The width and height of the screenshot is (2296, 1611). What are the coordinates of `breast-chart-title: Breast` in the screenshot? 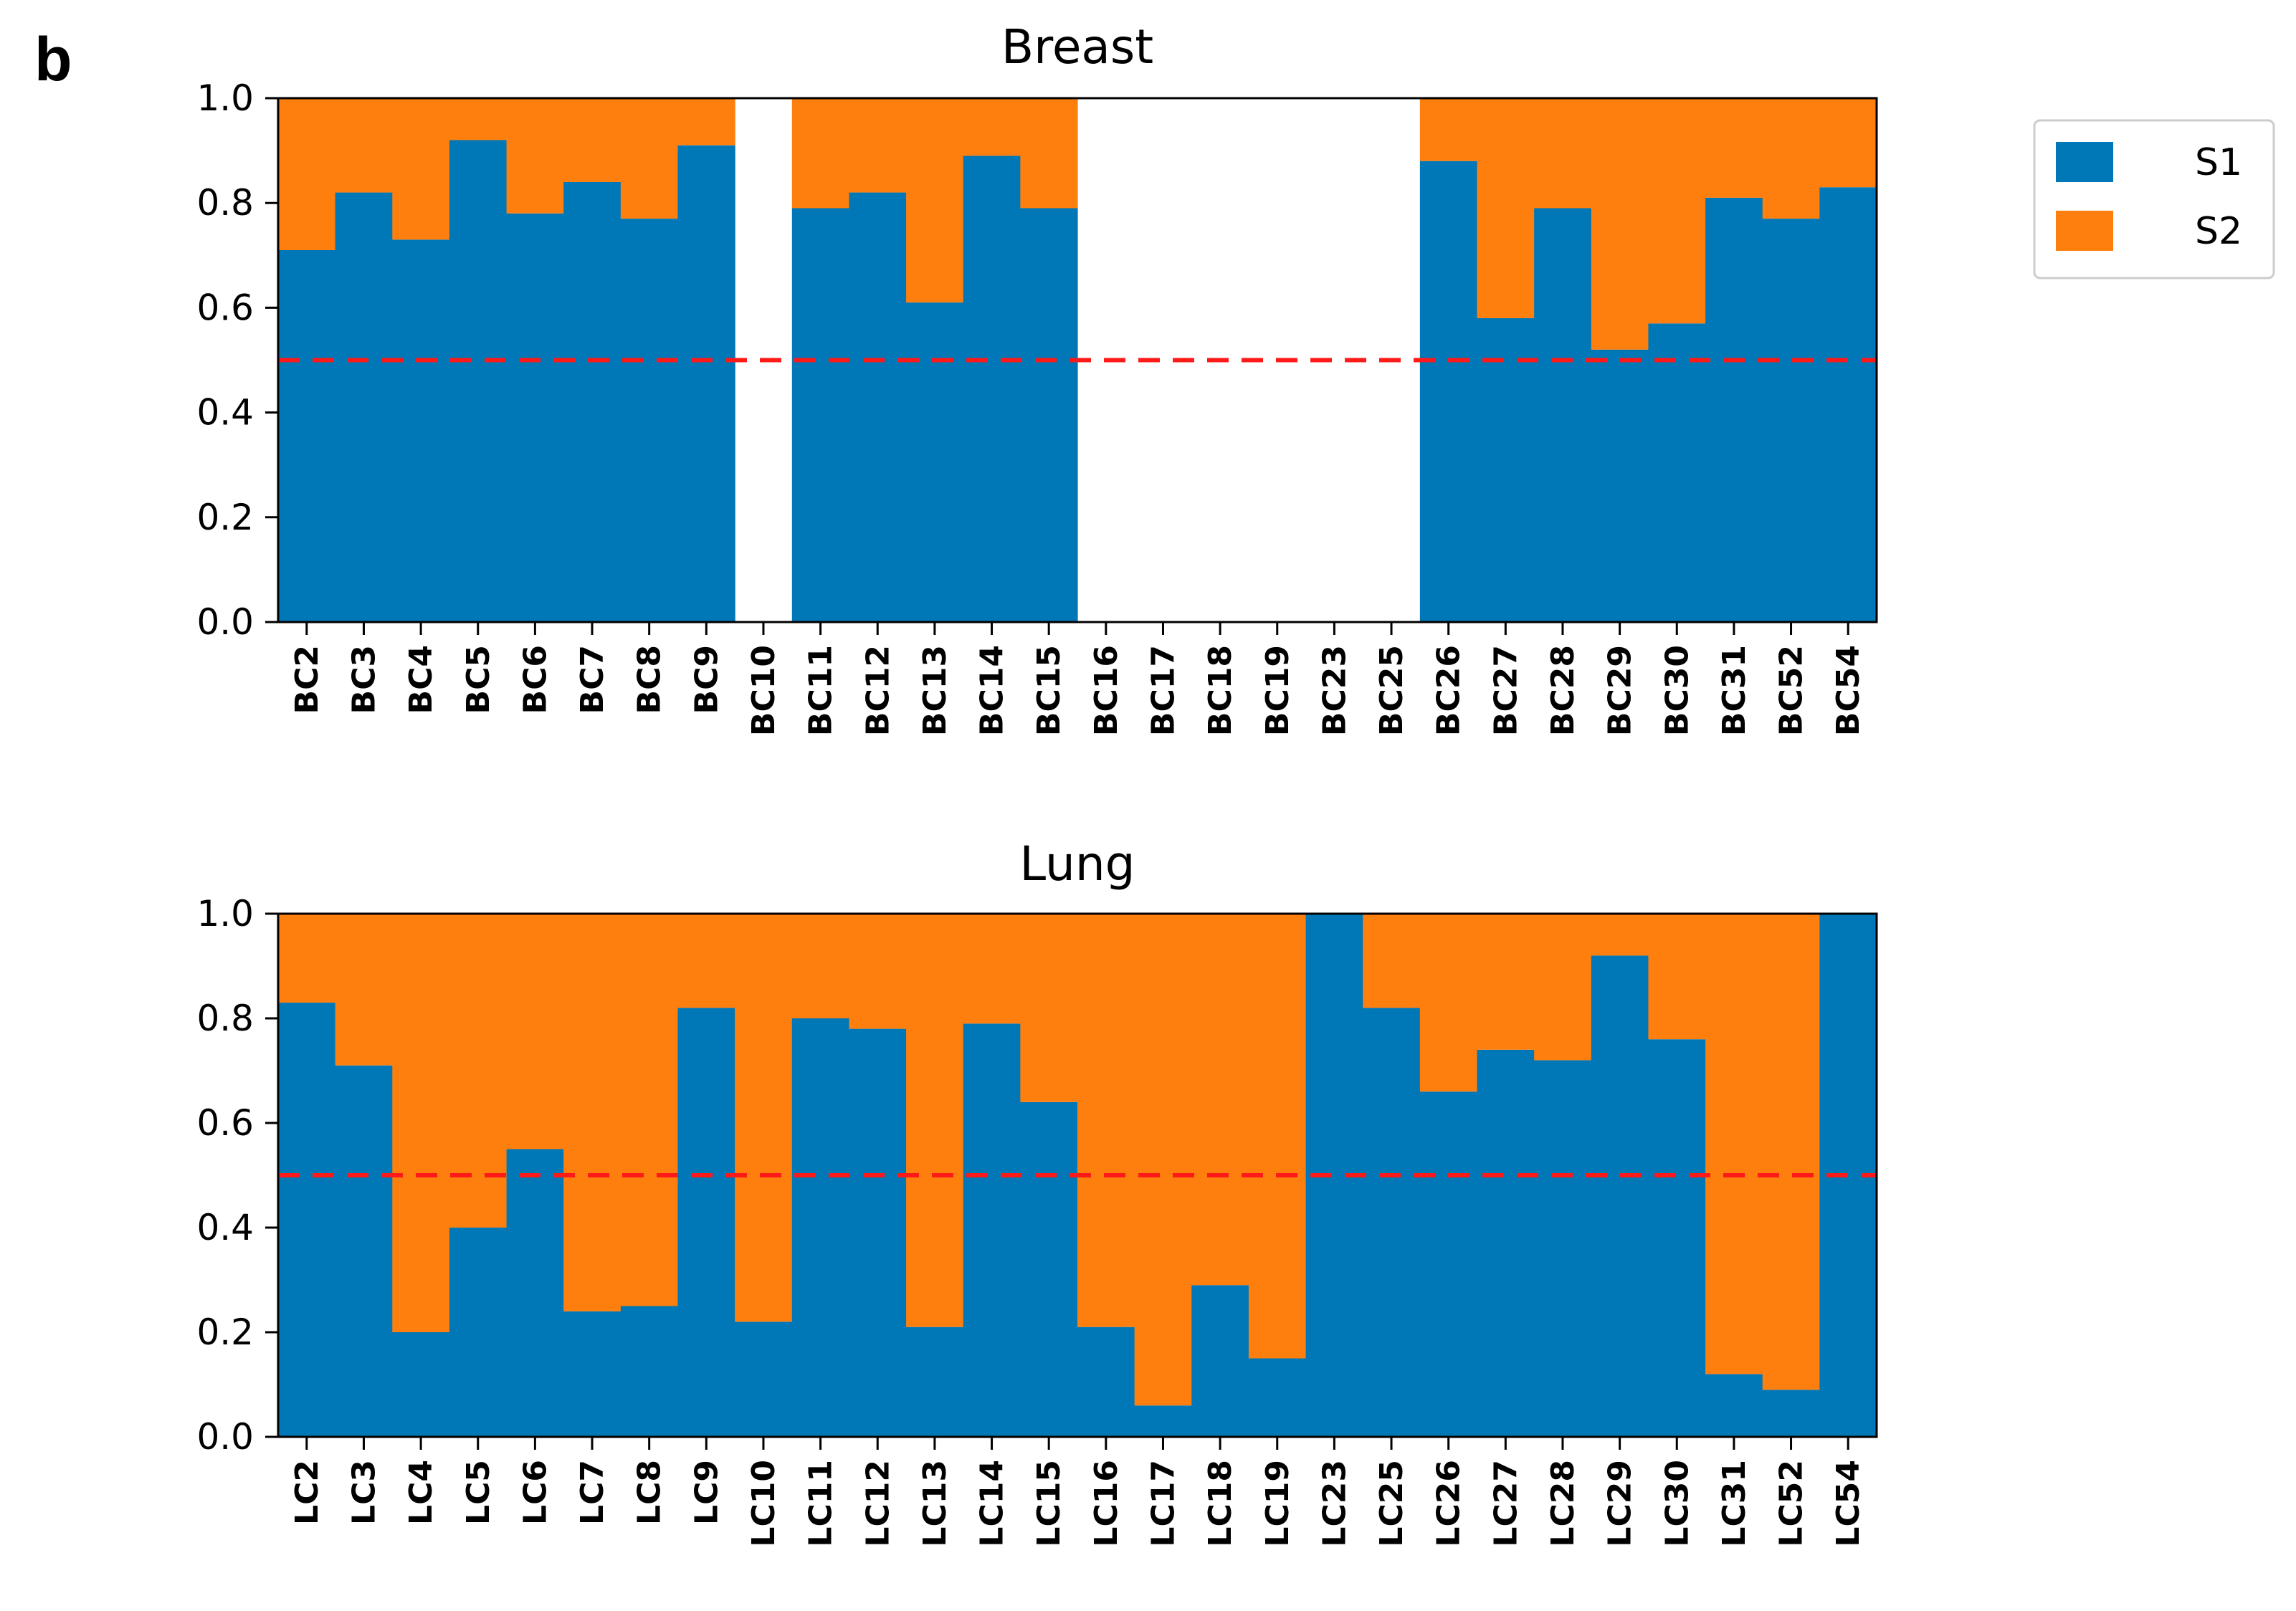 It's located at (1077, 47).